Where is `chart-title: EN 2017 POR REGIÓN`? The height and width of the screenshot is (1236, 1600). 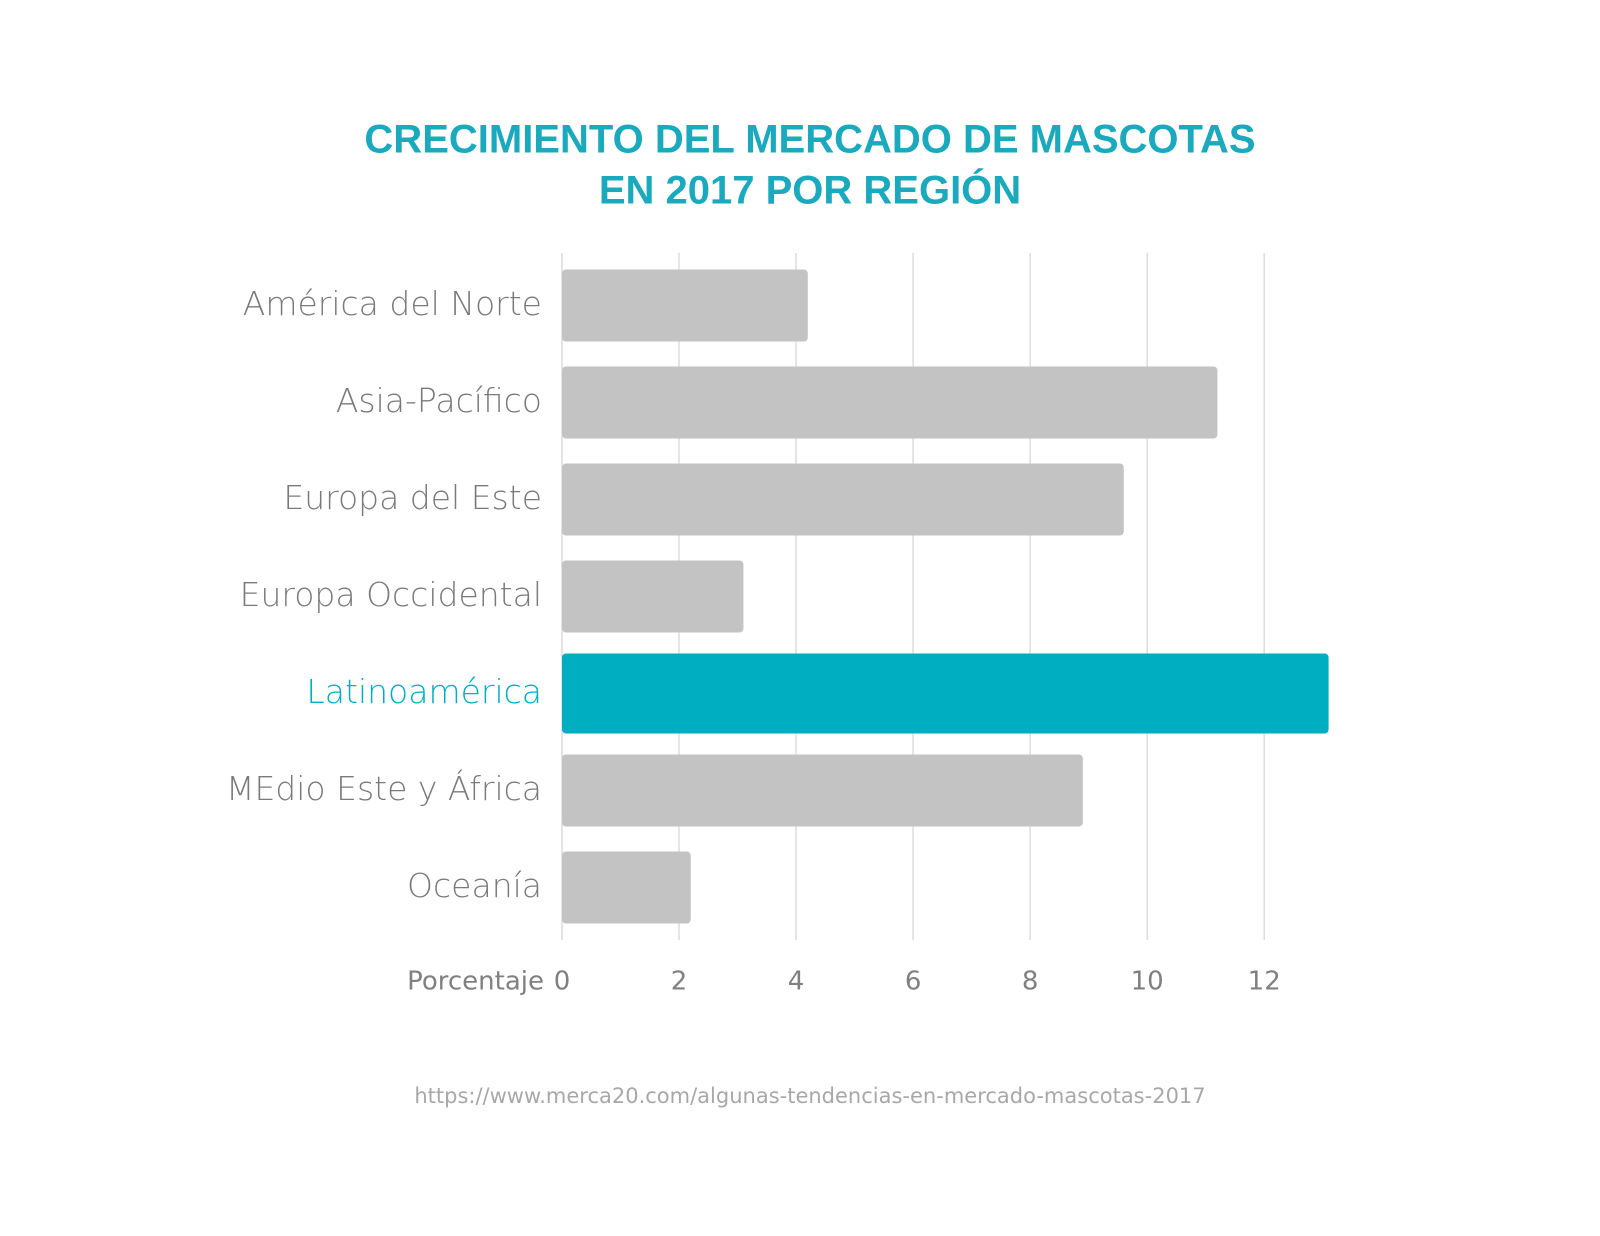
chart-title: EN 2017 POR REGIÓN is located at coordinates (810, 190).